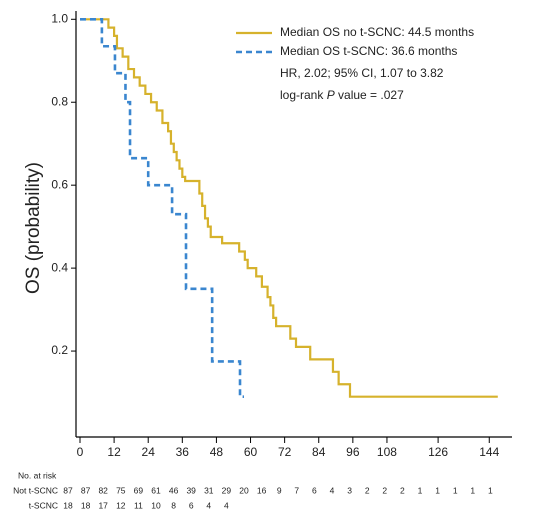 Image resolution: width=544 pixels, height=518 pixels. I want to click on legend-label: Median OS no t-SCNC: 44.5 months, so click(377, 32).